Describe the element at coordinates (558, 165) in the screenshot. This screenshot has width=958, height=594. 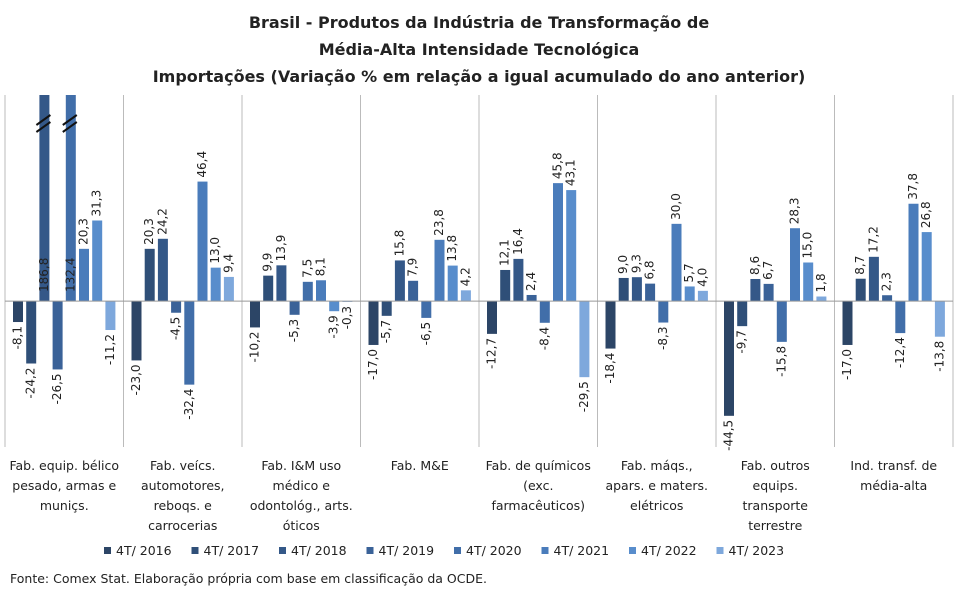
I see `value-label: 45,8` at that location.